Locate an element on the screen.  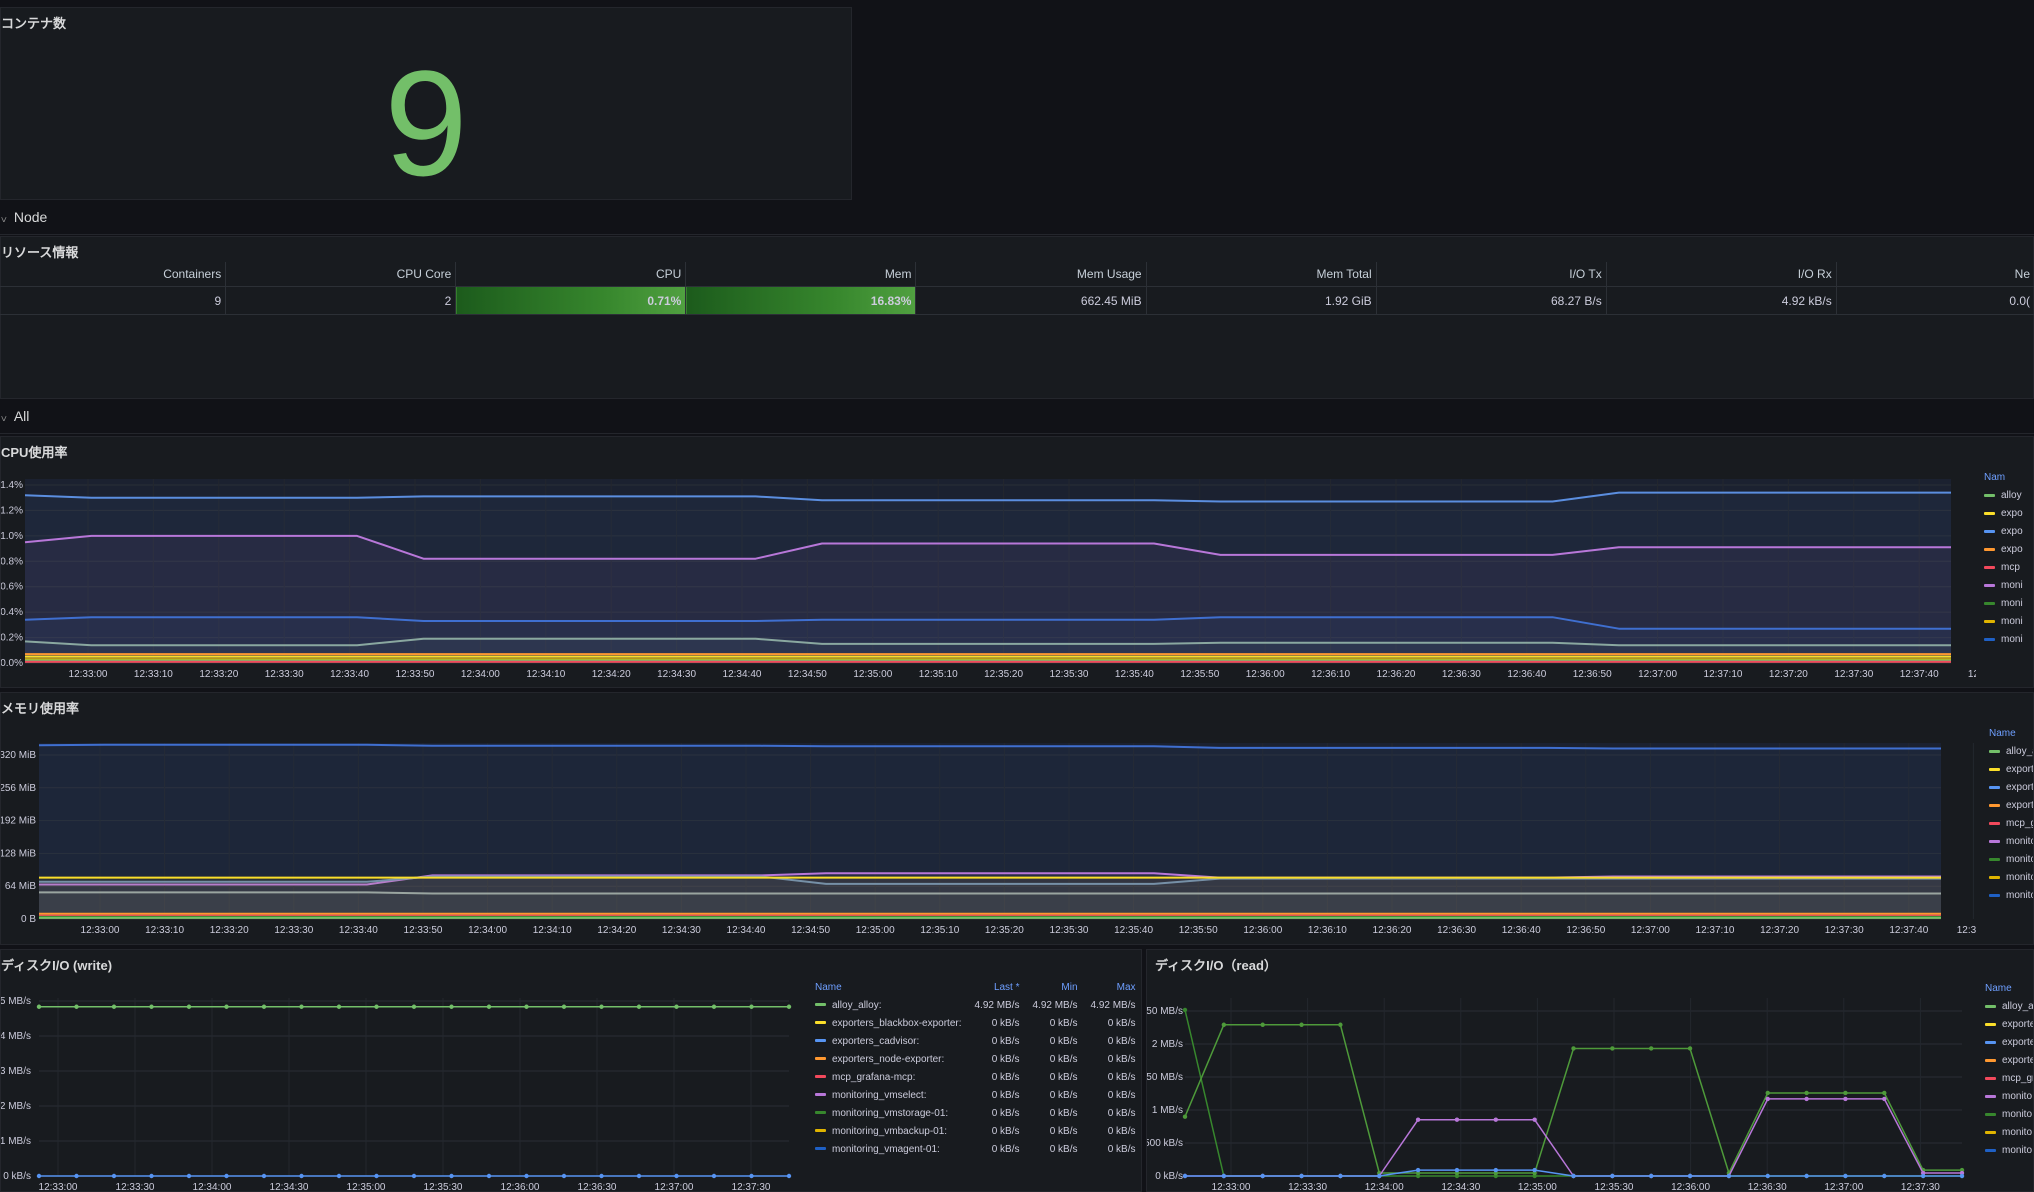
legend-label: alloy_all is located at coordinates (2018, 1006).